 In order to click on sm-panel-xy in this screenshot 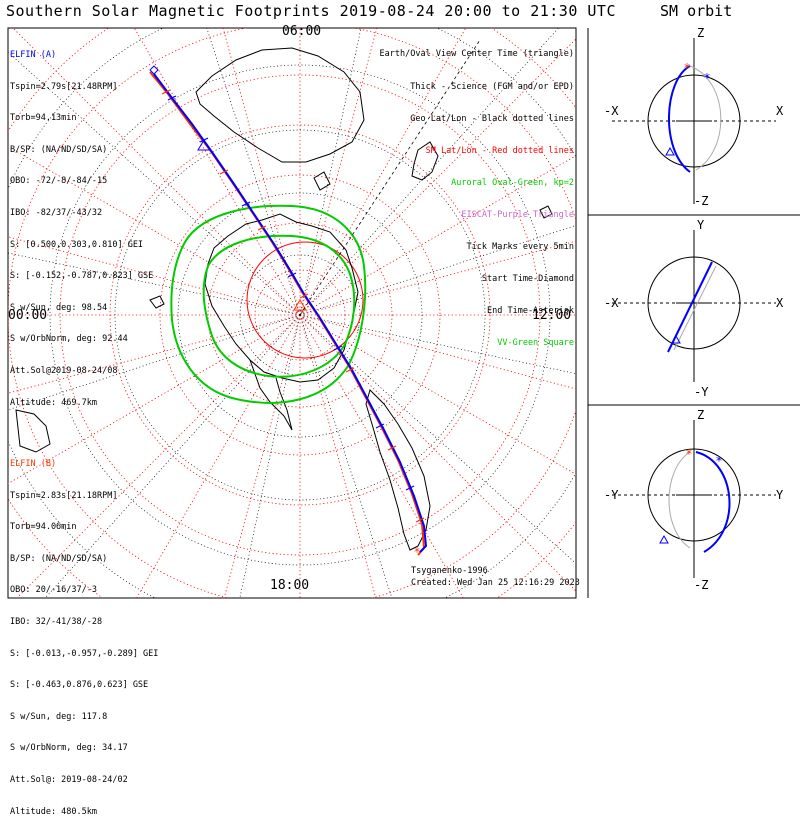, I will do `click(694, 306)`.